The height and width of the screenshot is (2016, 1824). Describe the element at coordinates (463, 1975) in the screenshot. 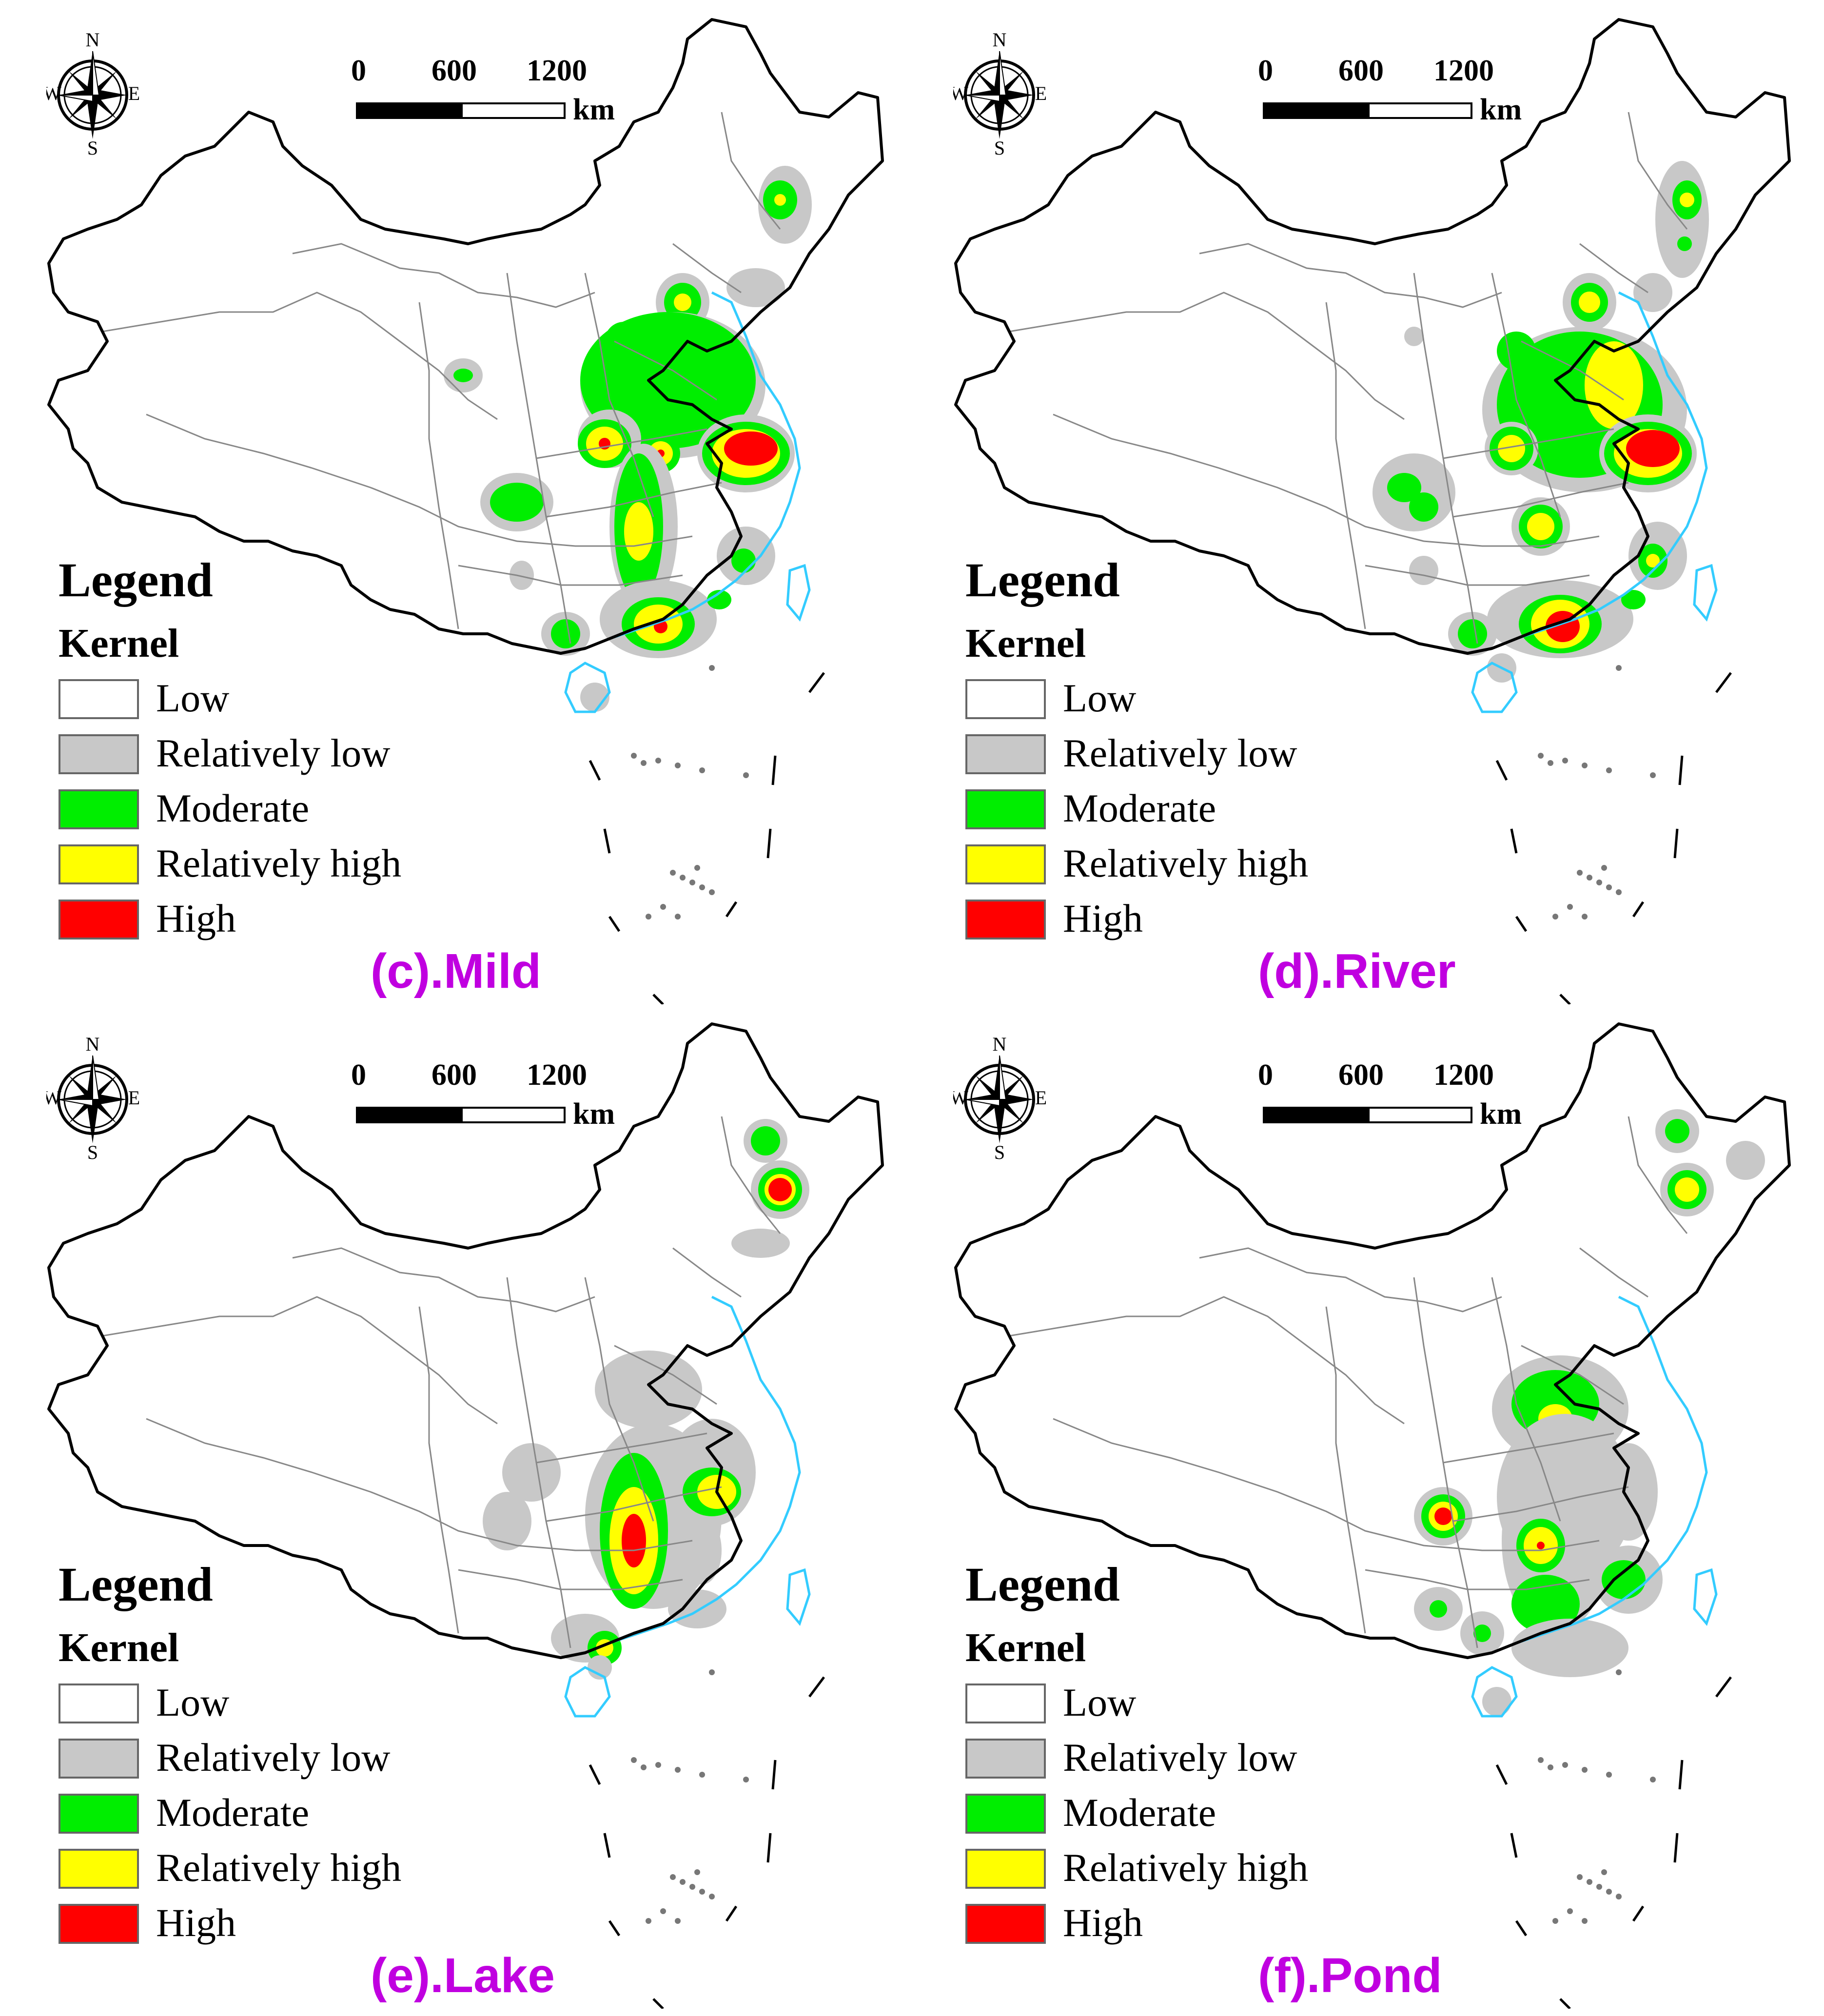

I see `panel-caption: (e).Lake` at that location.